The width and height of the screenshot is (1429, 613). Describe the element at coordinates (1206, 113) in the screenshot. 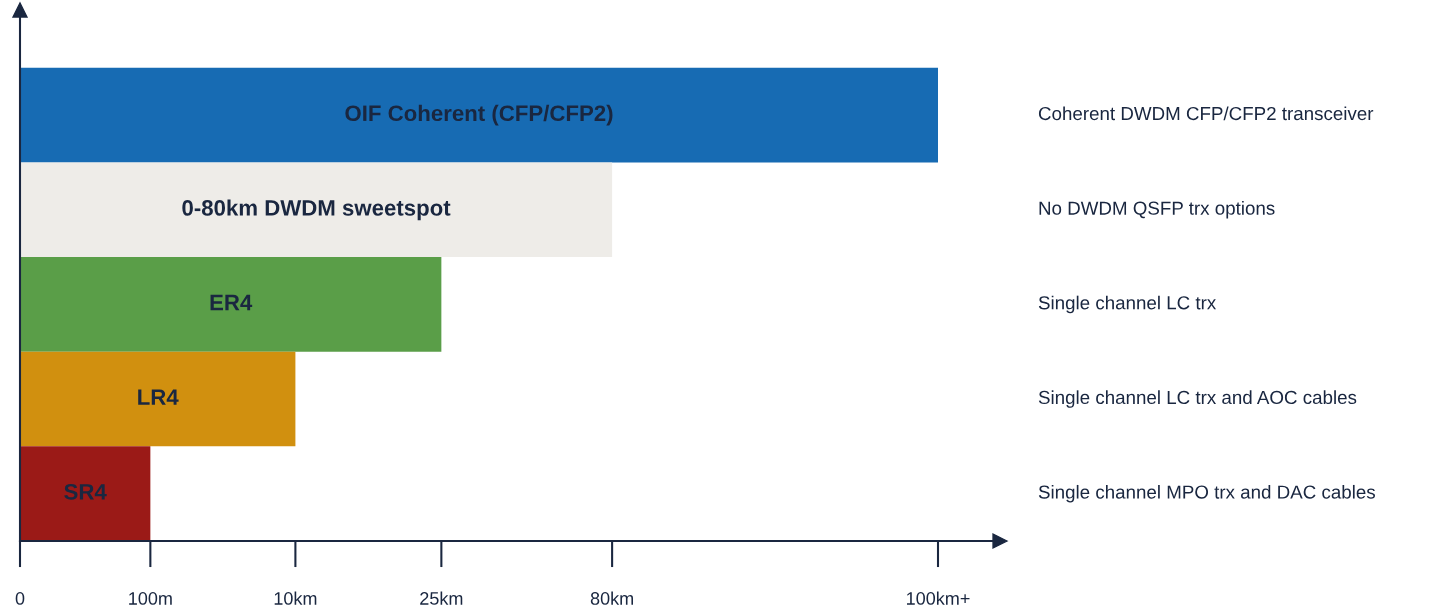

I see `text: Coherent DWDM CFP/CFP2 transceiver` at that location.